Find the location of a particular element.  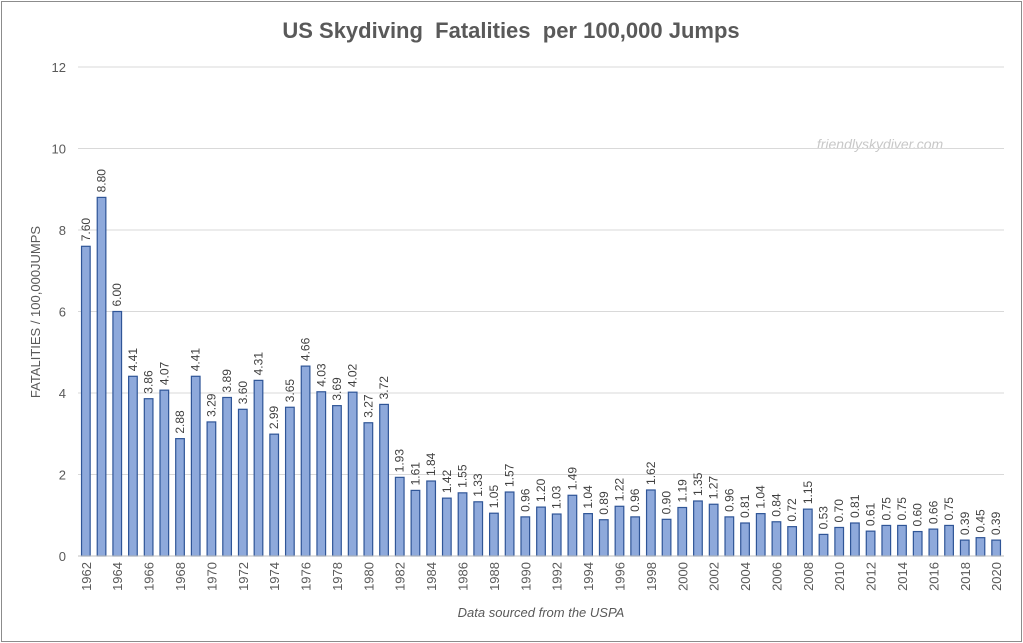

data-label: 6.00 is located at coordinates (117, 295).